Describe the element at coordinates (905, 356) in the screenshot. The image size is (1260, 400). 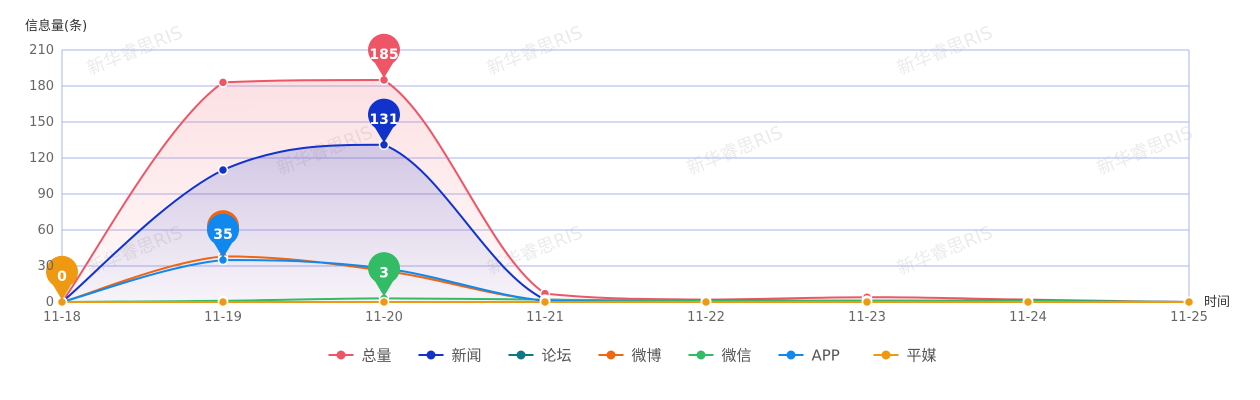
I see `legend-item: 平媒` at that location.